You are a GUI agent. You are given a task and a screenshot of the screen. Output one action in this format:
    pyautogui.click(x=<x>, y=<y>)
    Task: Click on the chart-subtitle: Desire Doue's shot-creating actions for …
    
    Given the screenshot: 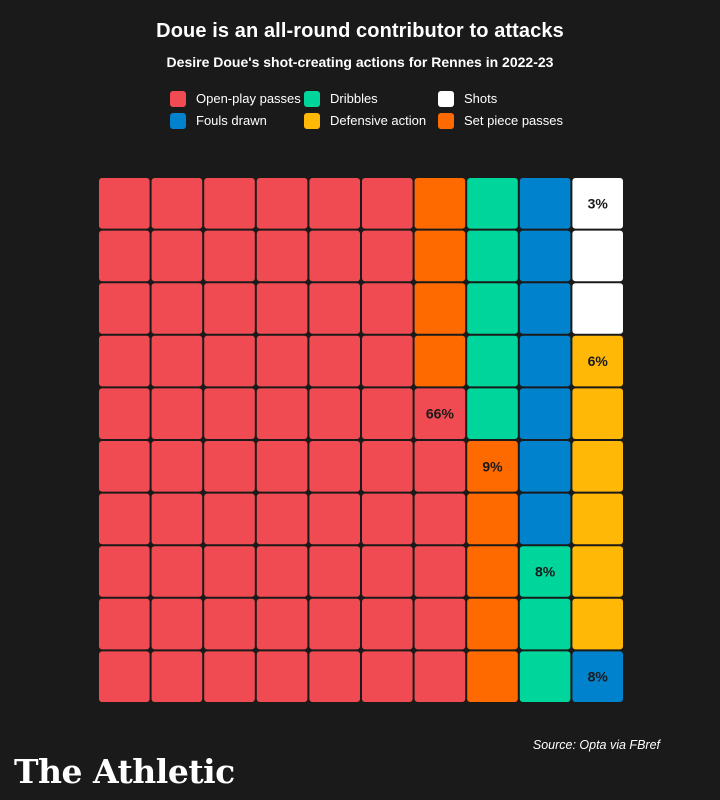 What is the action you would take?
    pyautogui.click(x=360, y=62)
    